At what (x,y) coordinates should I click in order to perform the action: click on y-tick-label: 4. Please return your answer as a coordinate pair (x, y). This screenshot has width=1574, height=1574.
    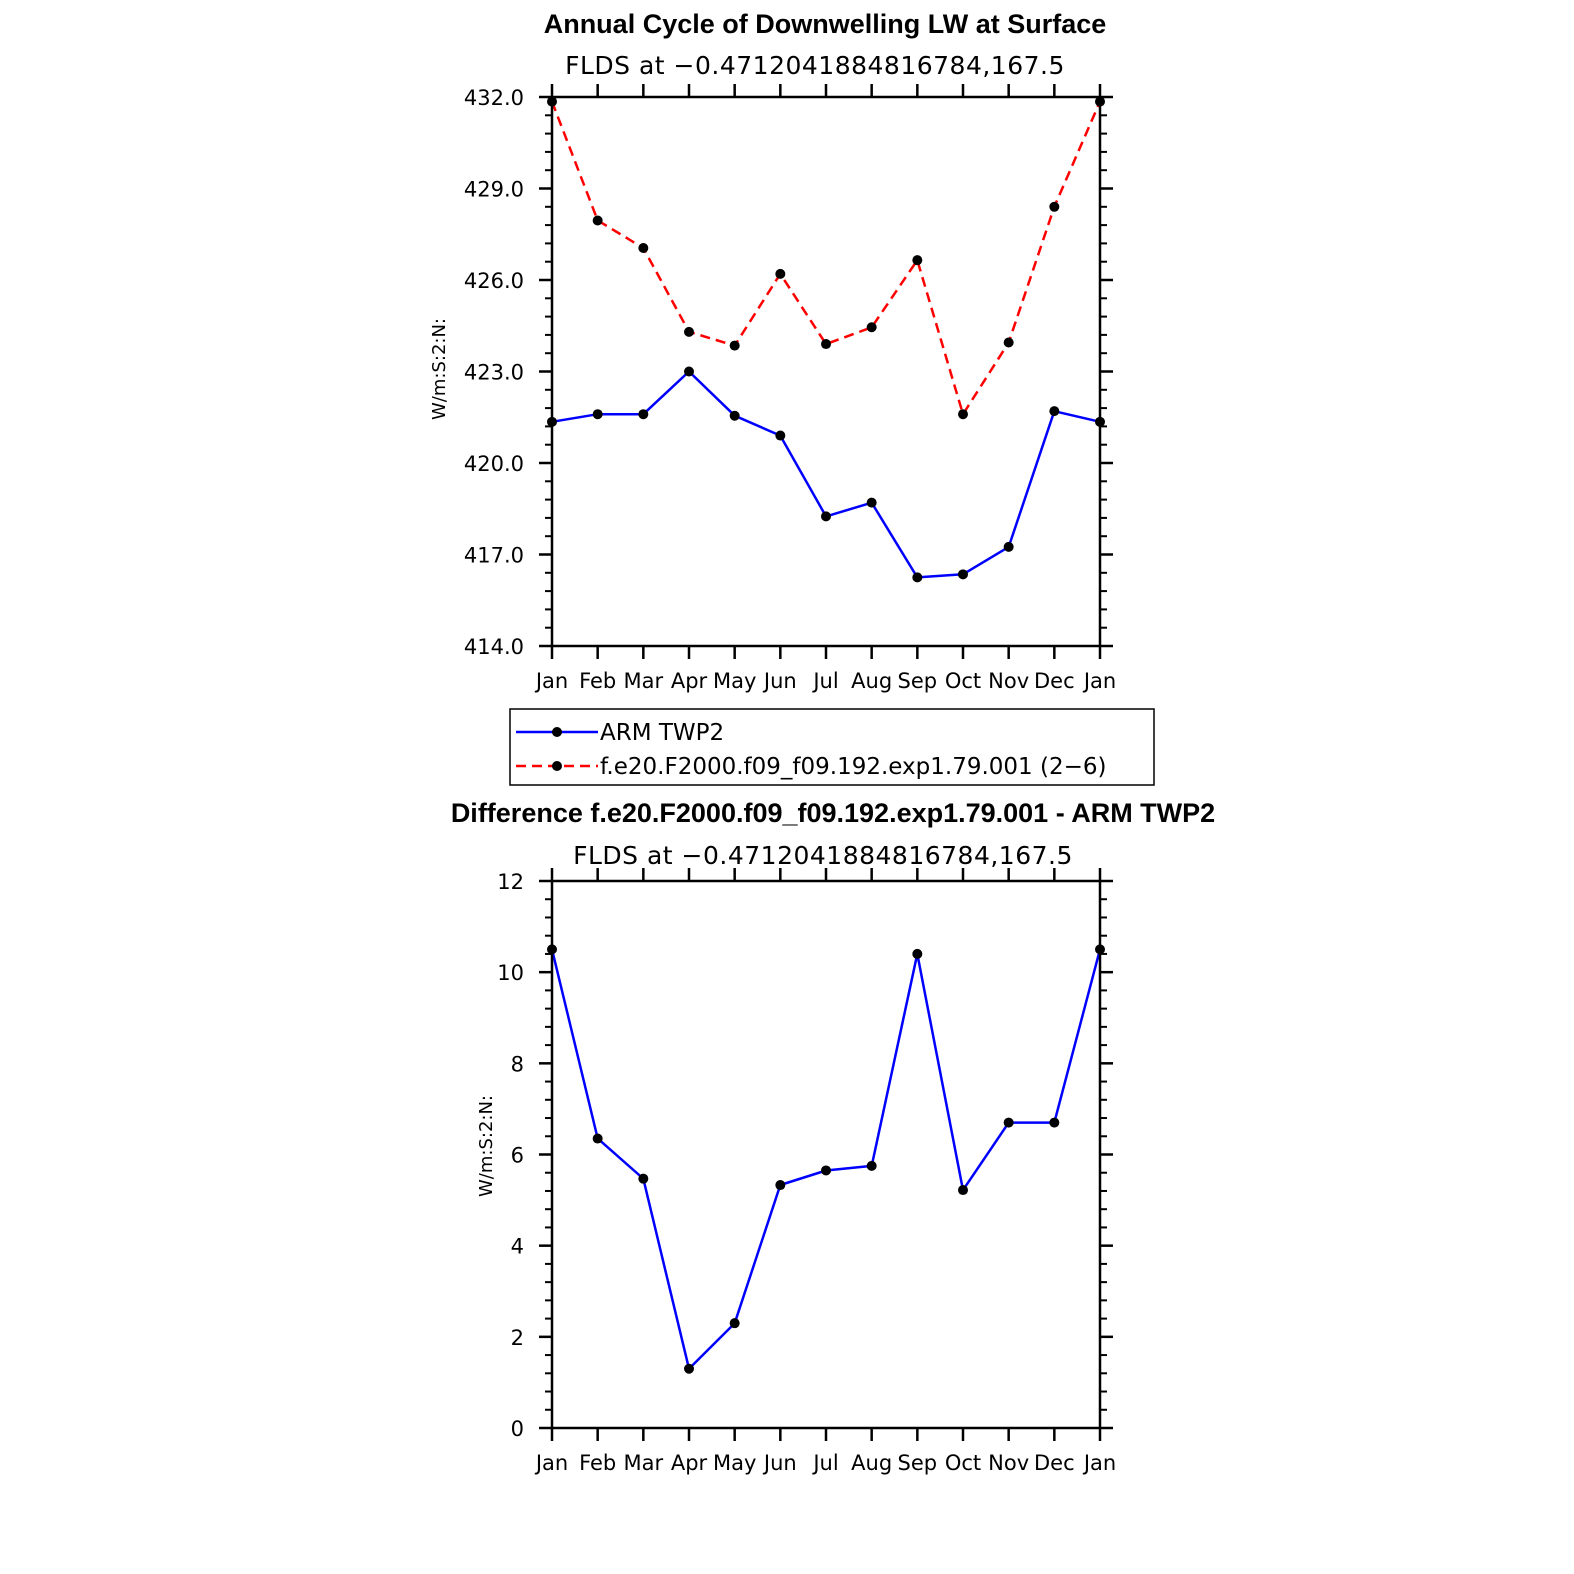
    Looking at the image, I should click on (517, 1247).